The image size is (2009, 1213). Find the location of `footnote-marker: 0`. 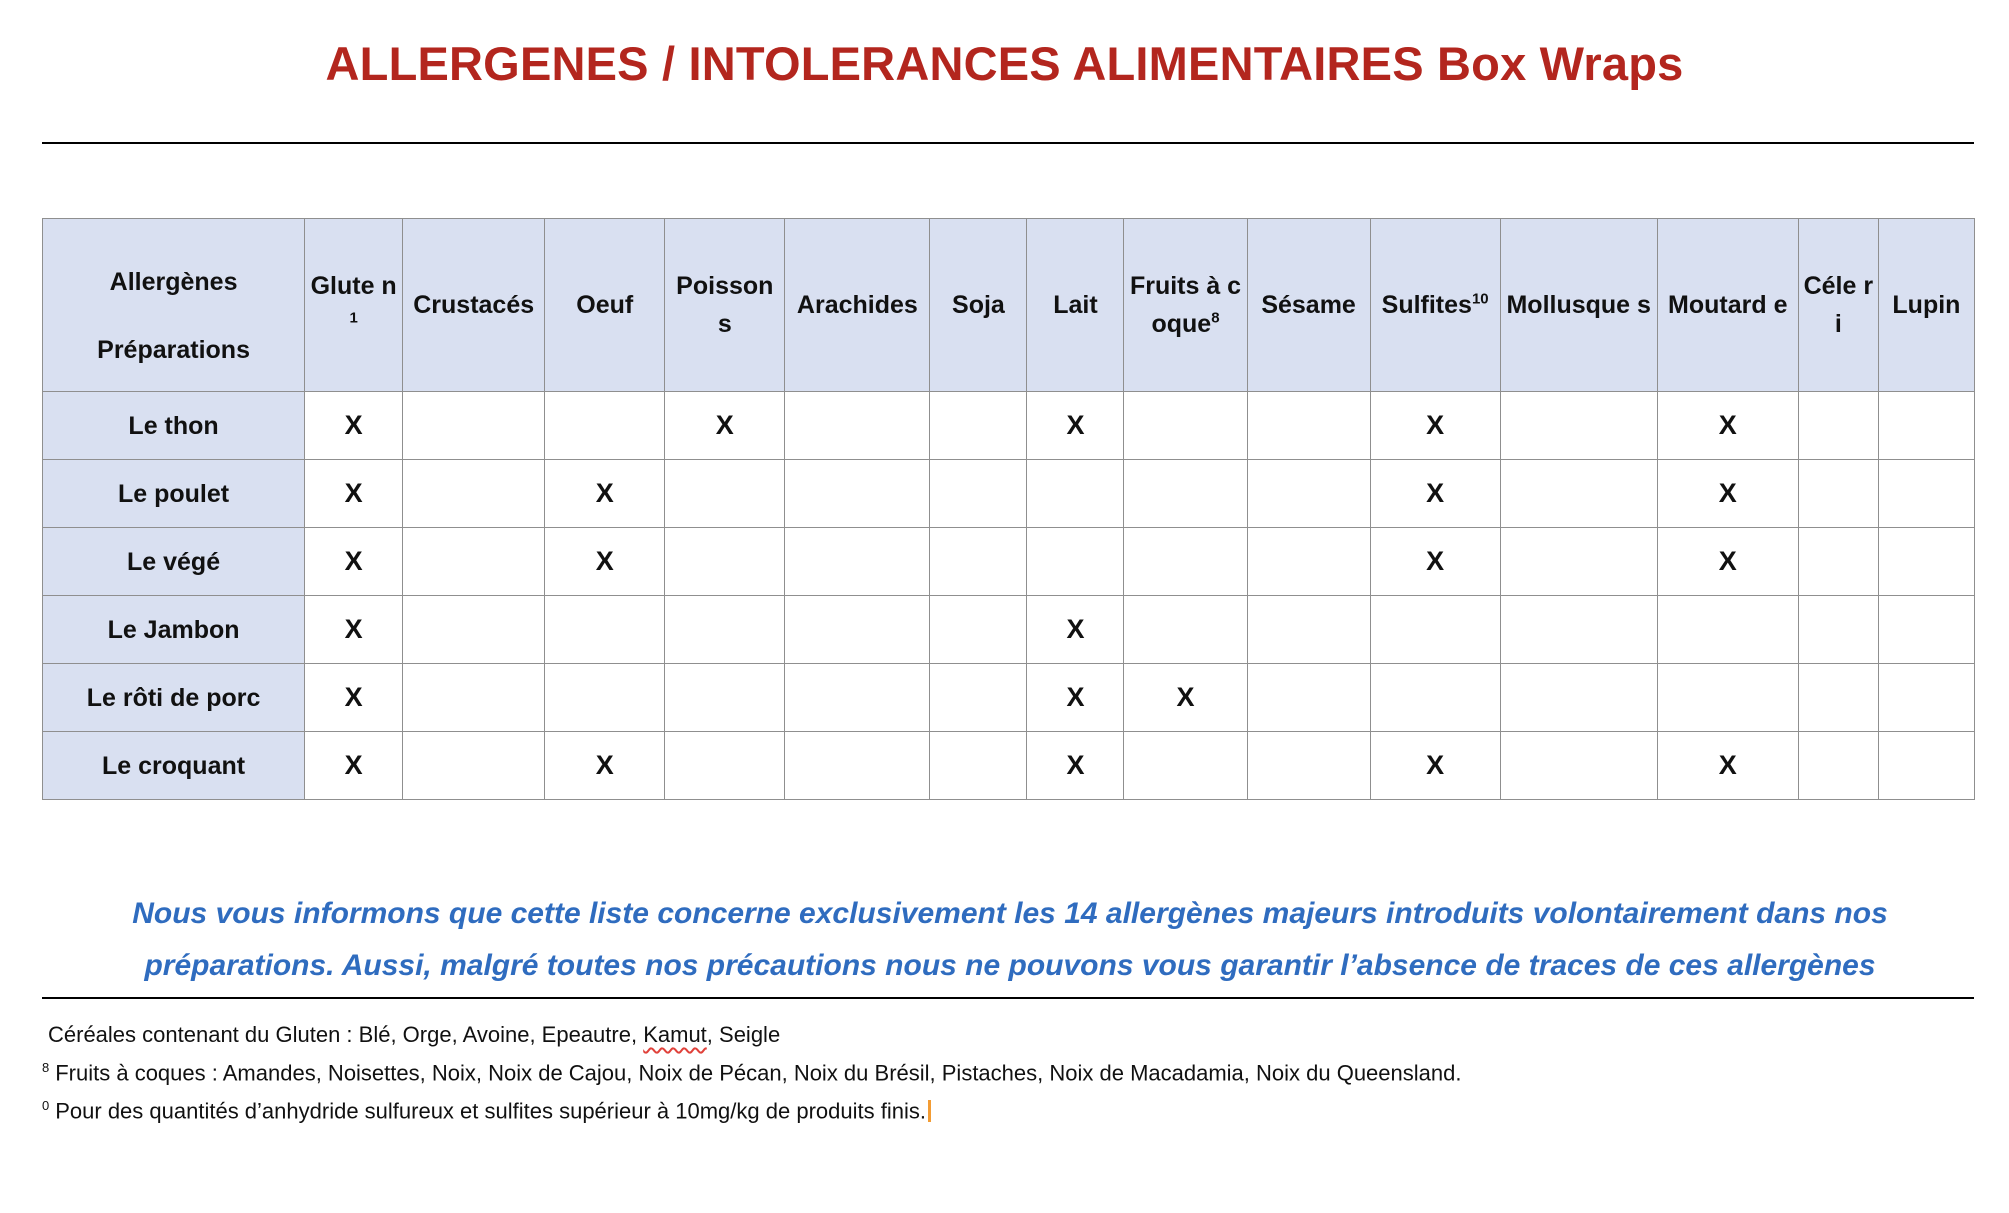

footnote-marker: 0 is located at coordinates (46, 1106).